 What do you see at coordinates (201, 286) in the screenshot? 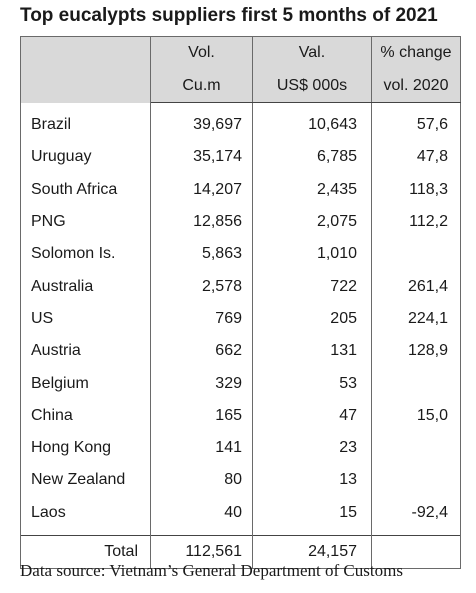
I see `vol-cell: 2,578` at bounding box center [201, 286].